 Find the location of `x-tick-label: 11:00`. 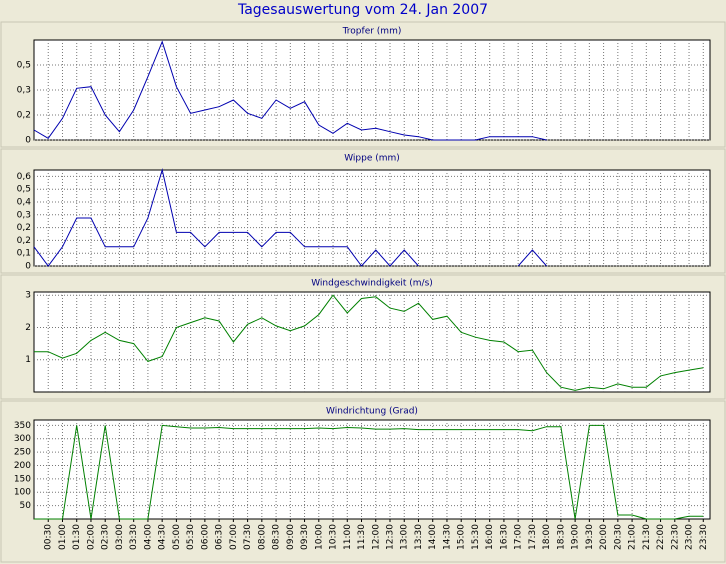

x-tick-label: 11:00 is located at coordinates (348, 537).